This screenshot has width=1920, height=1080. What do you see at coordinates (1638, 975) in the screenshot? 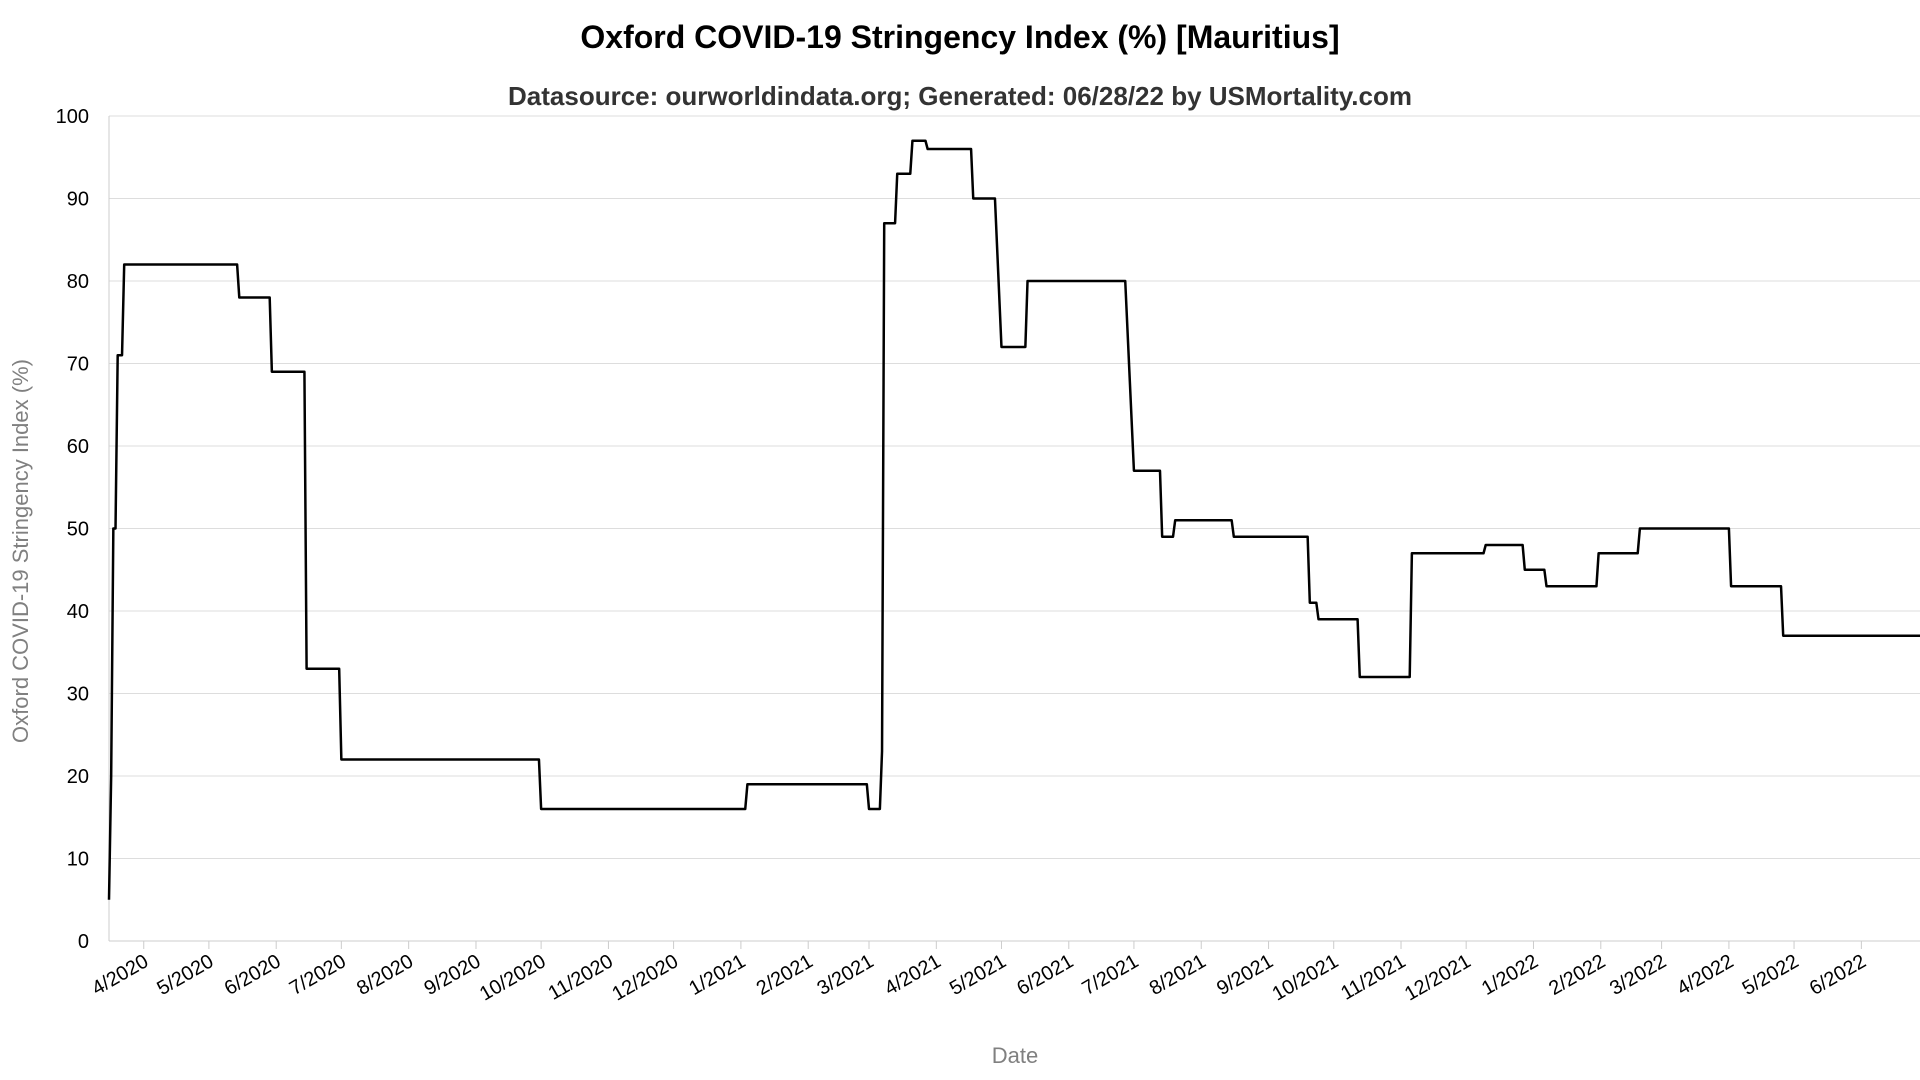
I see `x-tick-label: 3/2022` at bounding box center [1638, 975].